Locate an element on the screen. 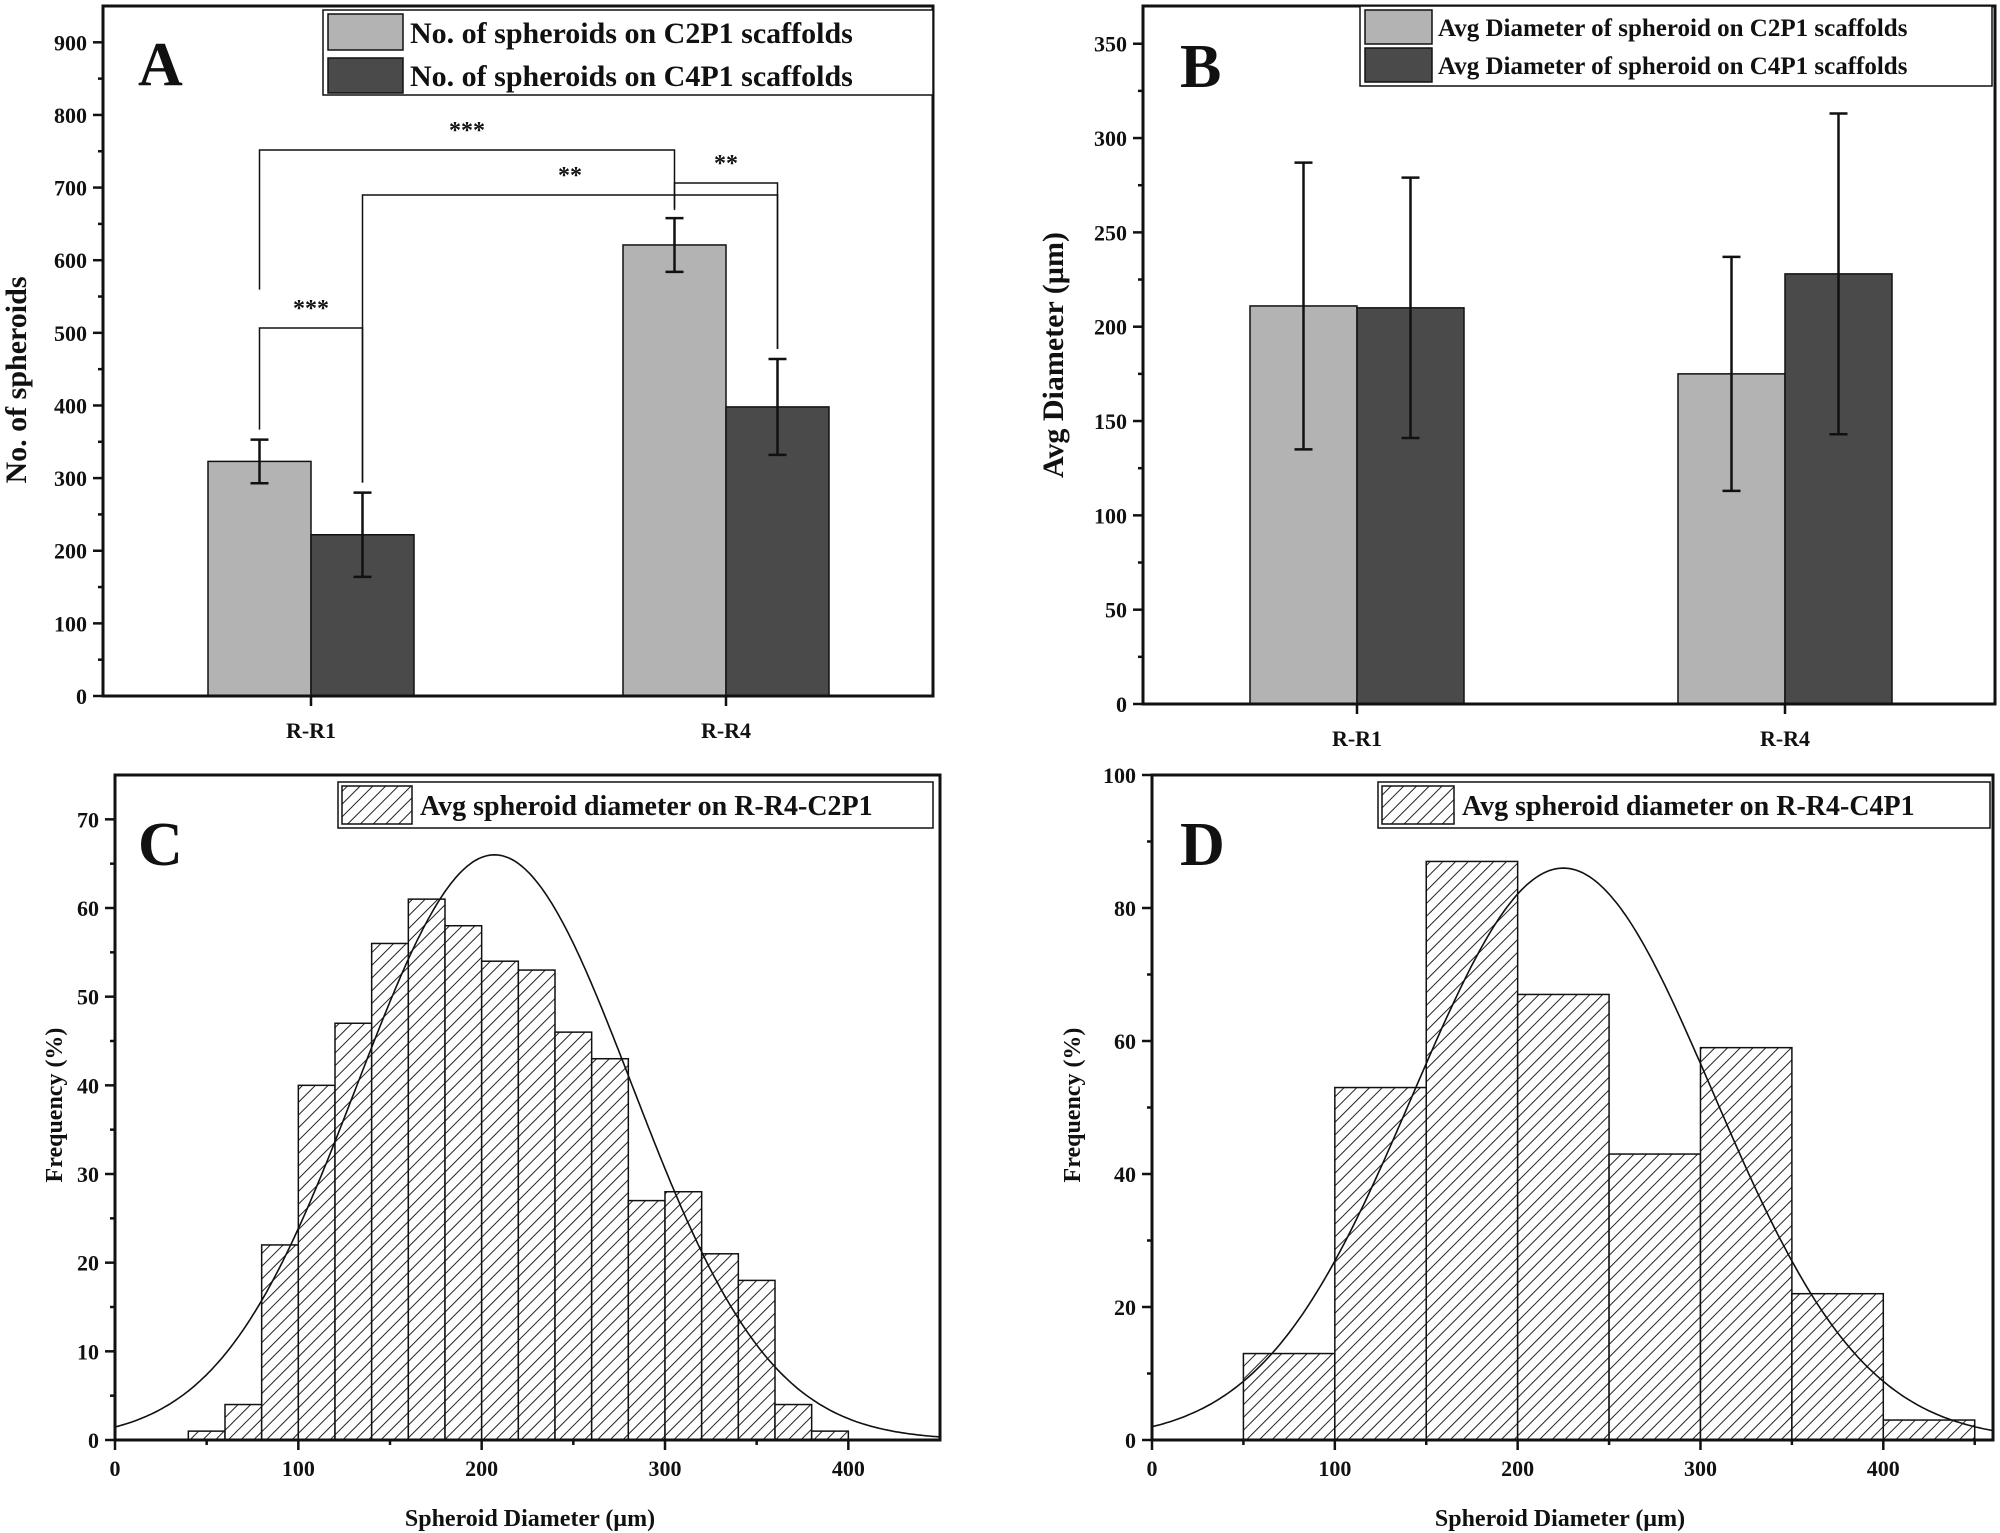 The height and width of the screenshot is (1533, 2000). legend-label-c: Avg spheroid diameter on R-R4-C2P1 is located at coordinates (646, 806).